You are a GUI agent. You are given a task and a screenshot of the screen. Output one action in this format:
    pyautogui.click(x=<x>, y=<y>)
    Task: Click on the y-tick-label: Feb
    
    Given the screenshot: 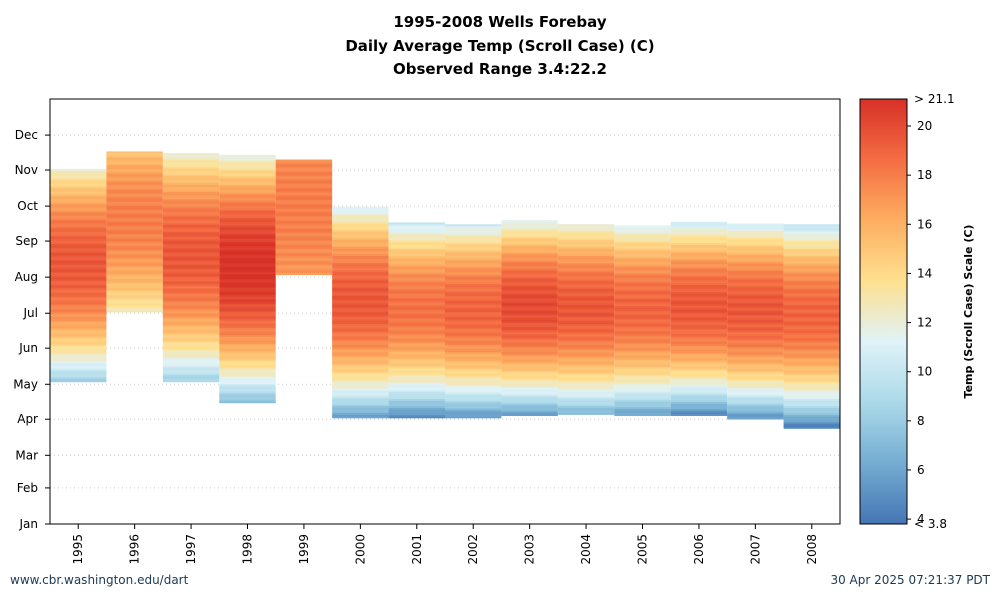 What is the action you would take?
    pyautogui.click(x=27, y=488)
    